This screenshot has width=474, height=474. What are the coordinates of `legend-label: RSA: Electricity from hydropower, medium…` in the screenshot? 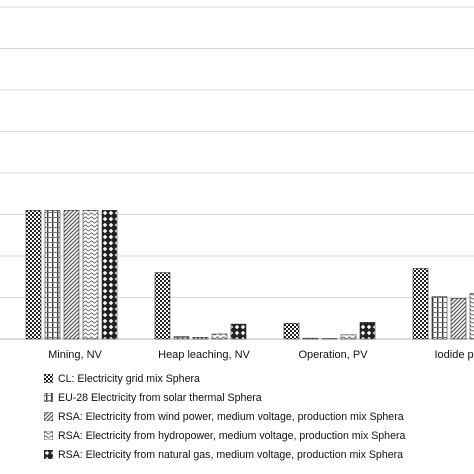 It's located at (232, 435).